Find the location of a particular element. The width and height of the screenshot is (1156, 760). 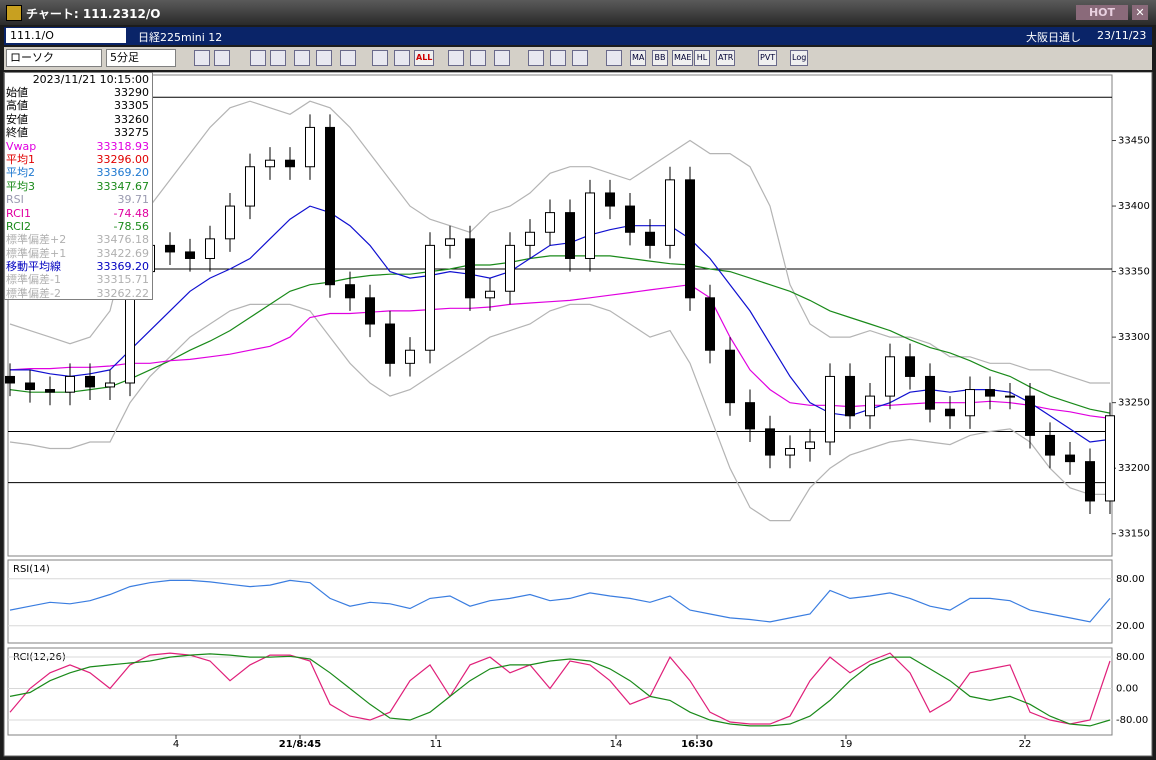

info-row: 標準偏差-1 33315.71 is located at coordinates (78, 279).